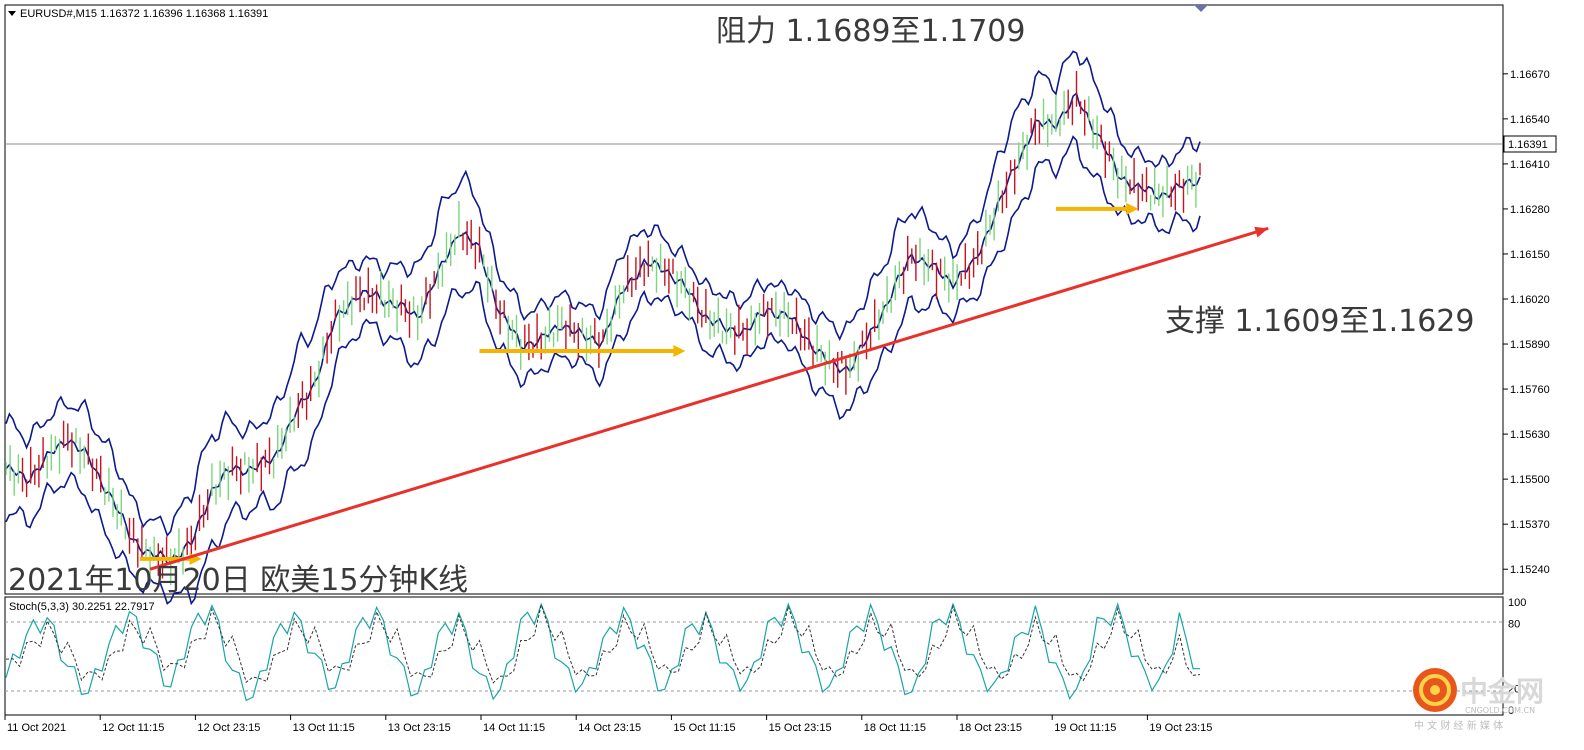  Describe the element at coordinates (704, 728) in the screenshot. I see `time-tick-label: 15 Oct 11:15` at that location.